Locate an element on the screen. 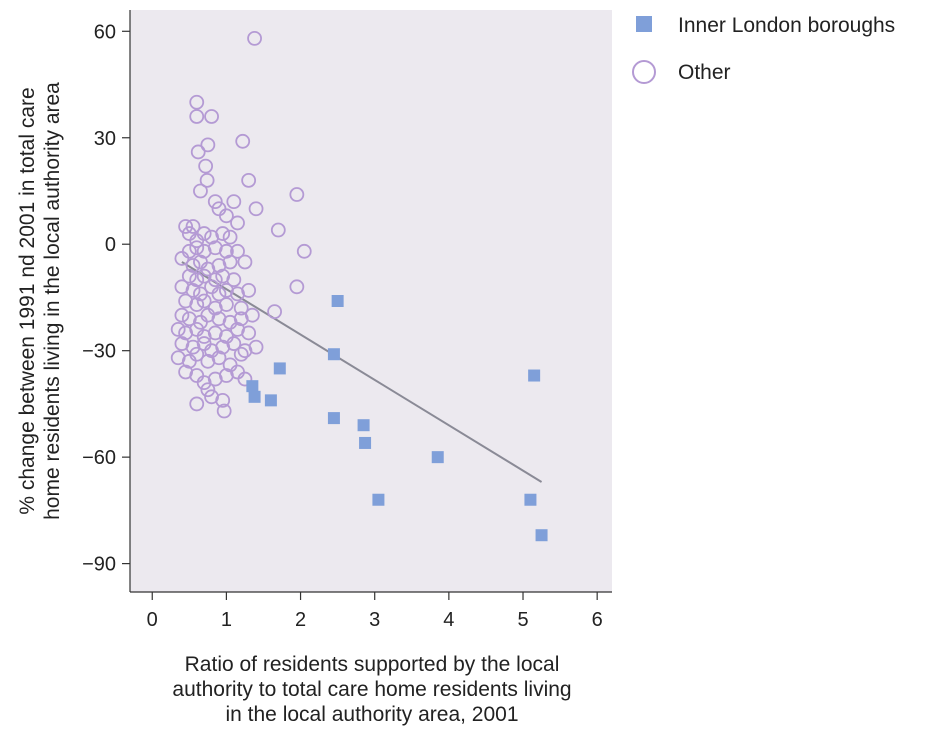 This screenshot has height=731, width=934. y-tick-label: −60 is located at coordinates (99, 458).